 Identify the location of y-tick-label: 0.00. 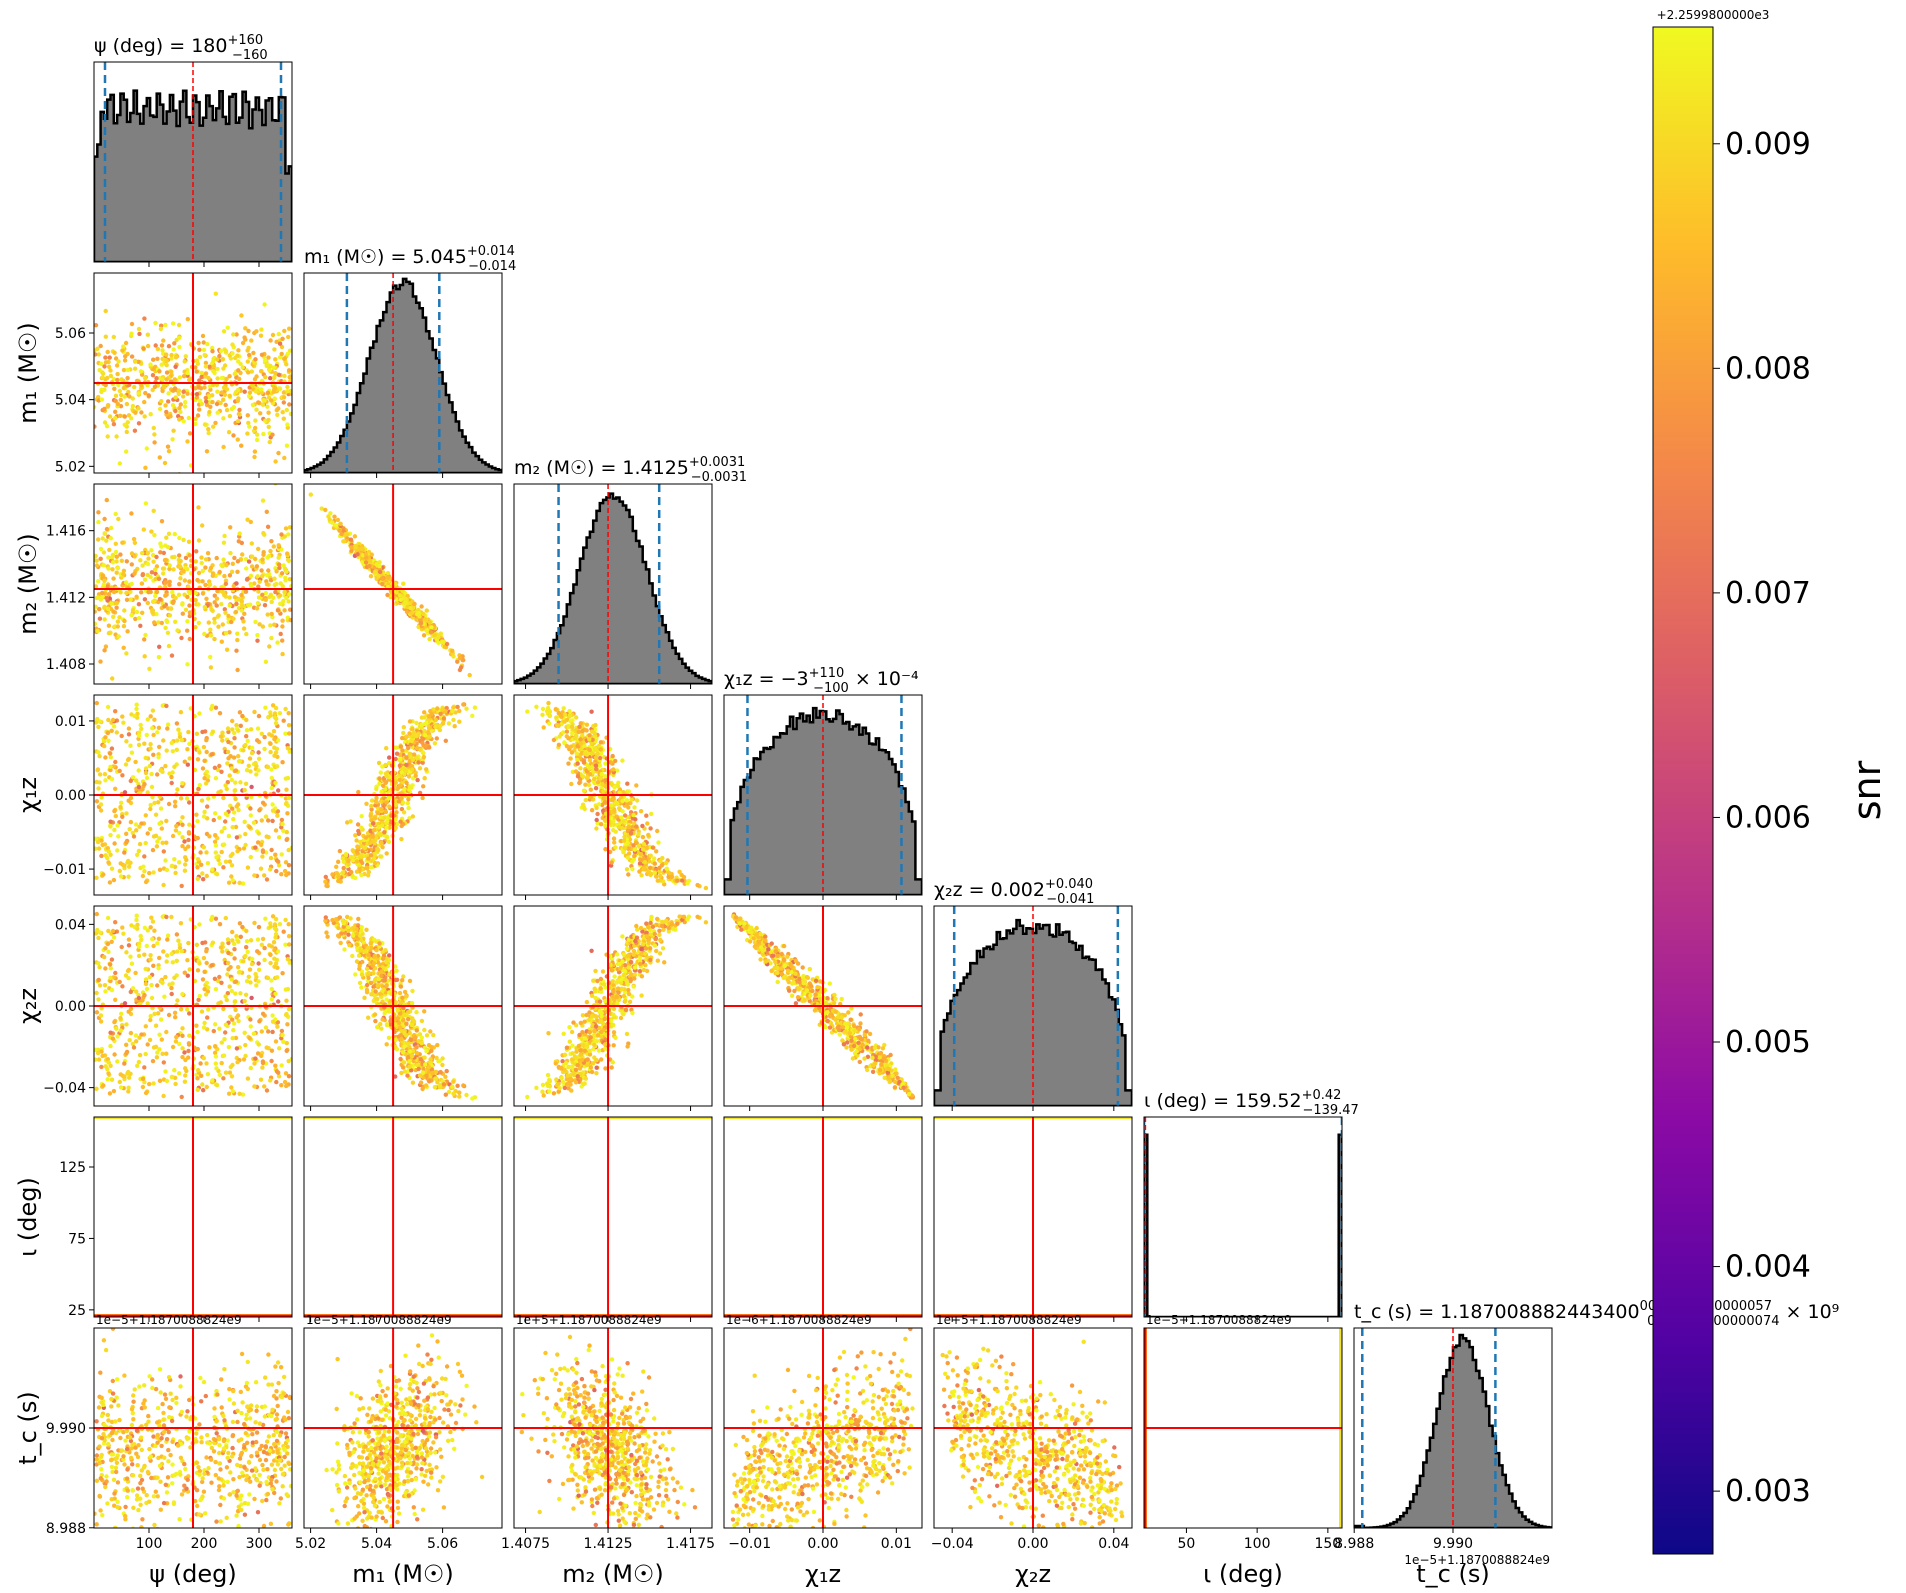
(70, 796).